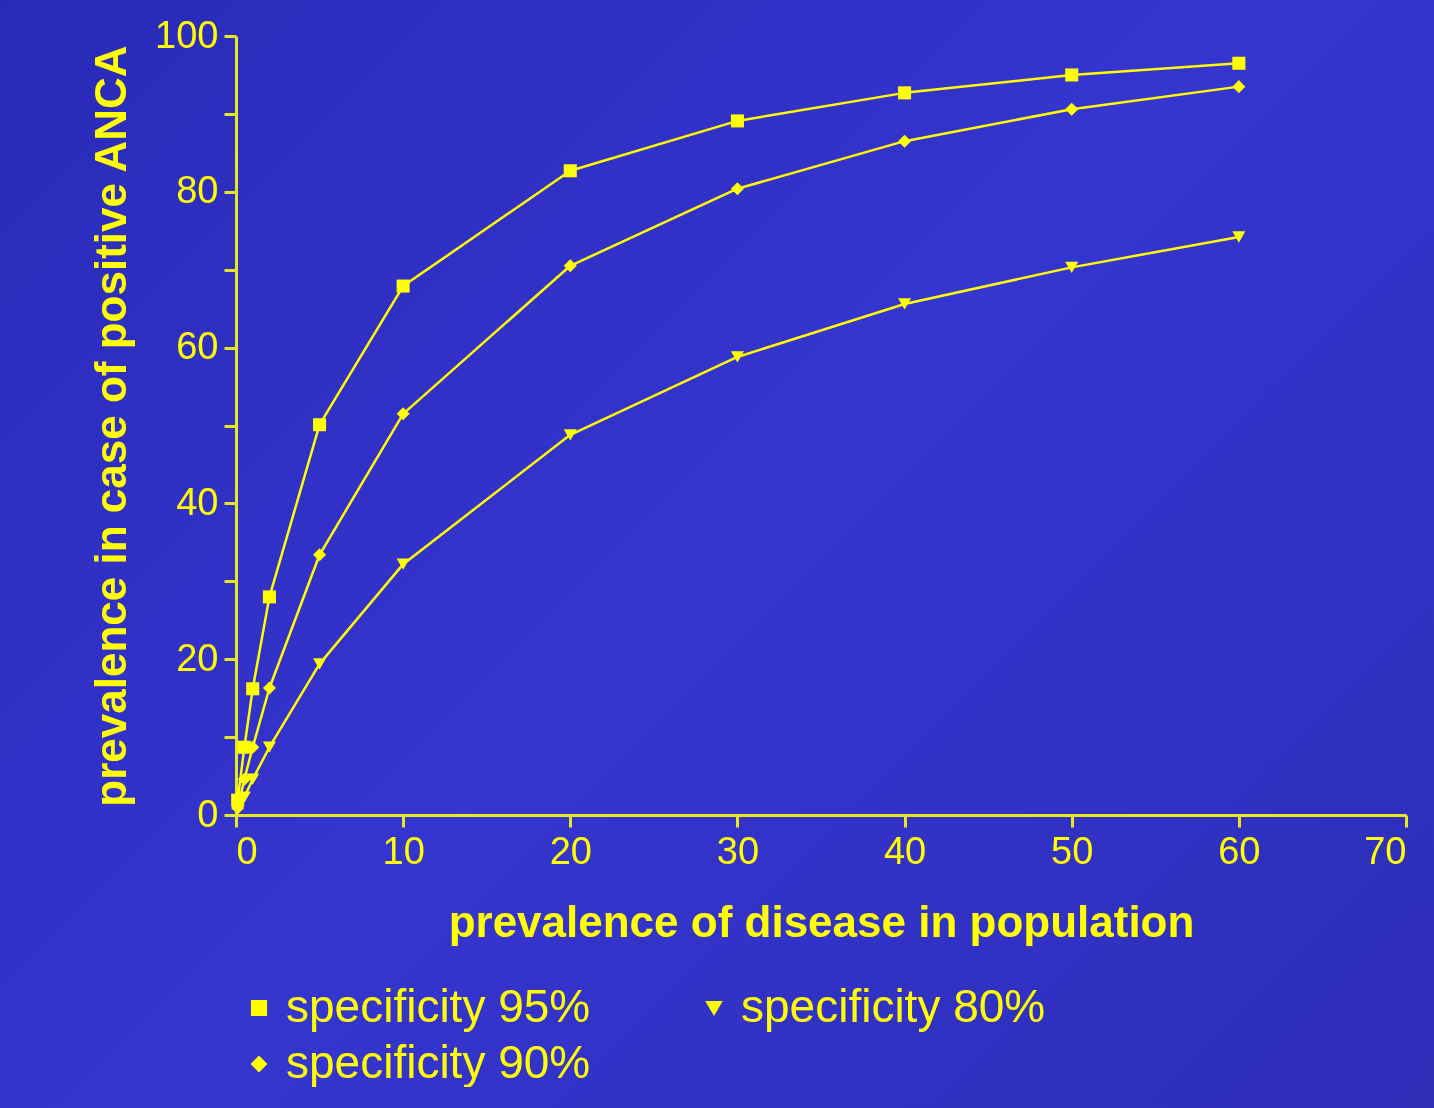 The image size is (1434, 1108). I want to click on x-tick-label: 40, so click(905, 850).